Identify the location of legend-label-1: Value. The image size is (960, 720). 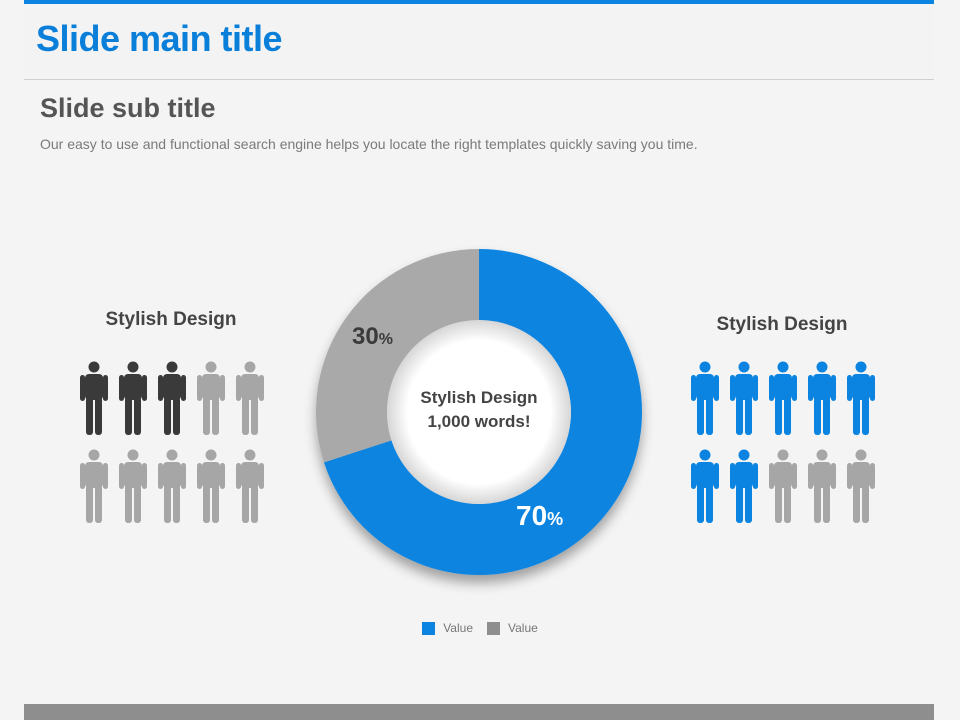
(458, 628).